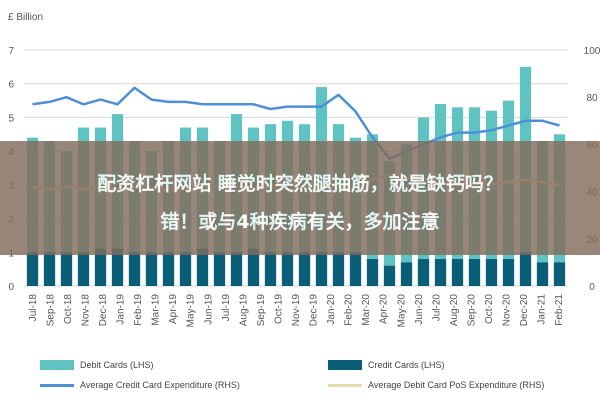 Image resolution: width=600 pixels, height=400 pixels. What do you see at coordinates (592, 51) in the screenshot?
I see `y-tick-label-right: 100` at bounding box center [592, 51].